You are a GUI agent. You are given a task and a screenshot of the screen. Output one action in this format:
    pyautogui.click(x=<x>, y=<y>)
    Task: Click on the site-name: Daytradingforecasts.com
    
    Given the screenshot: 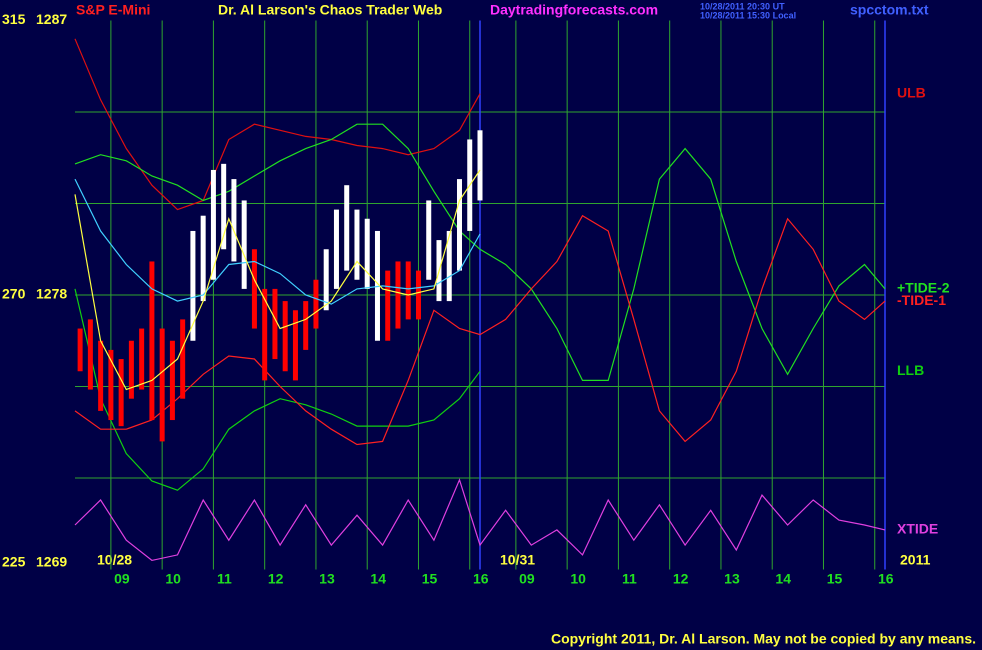 What is the action you would take?
    pyautogui.click(x=574, y=10)
    